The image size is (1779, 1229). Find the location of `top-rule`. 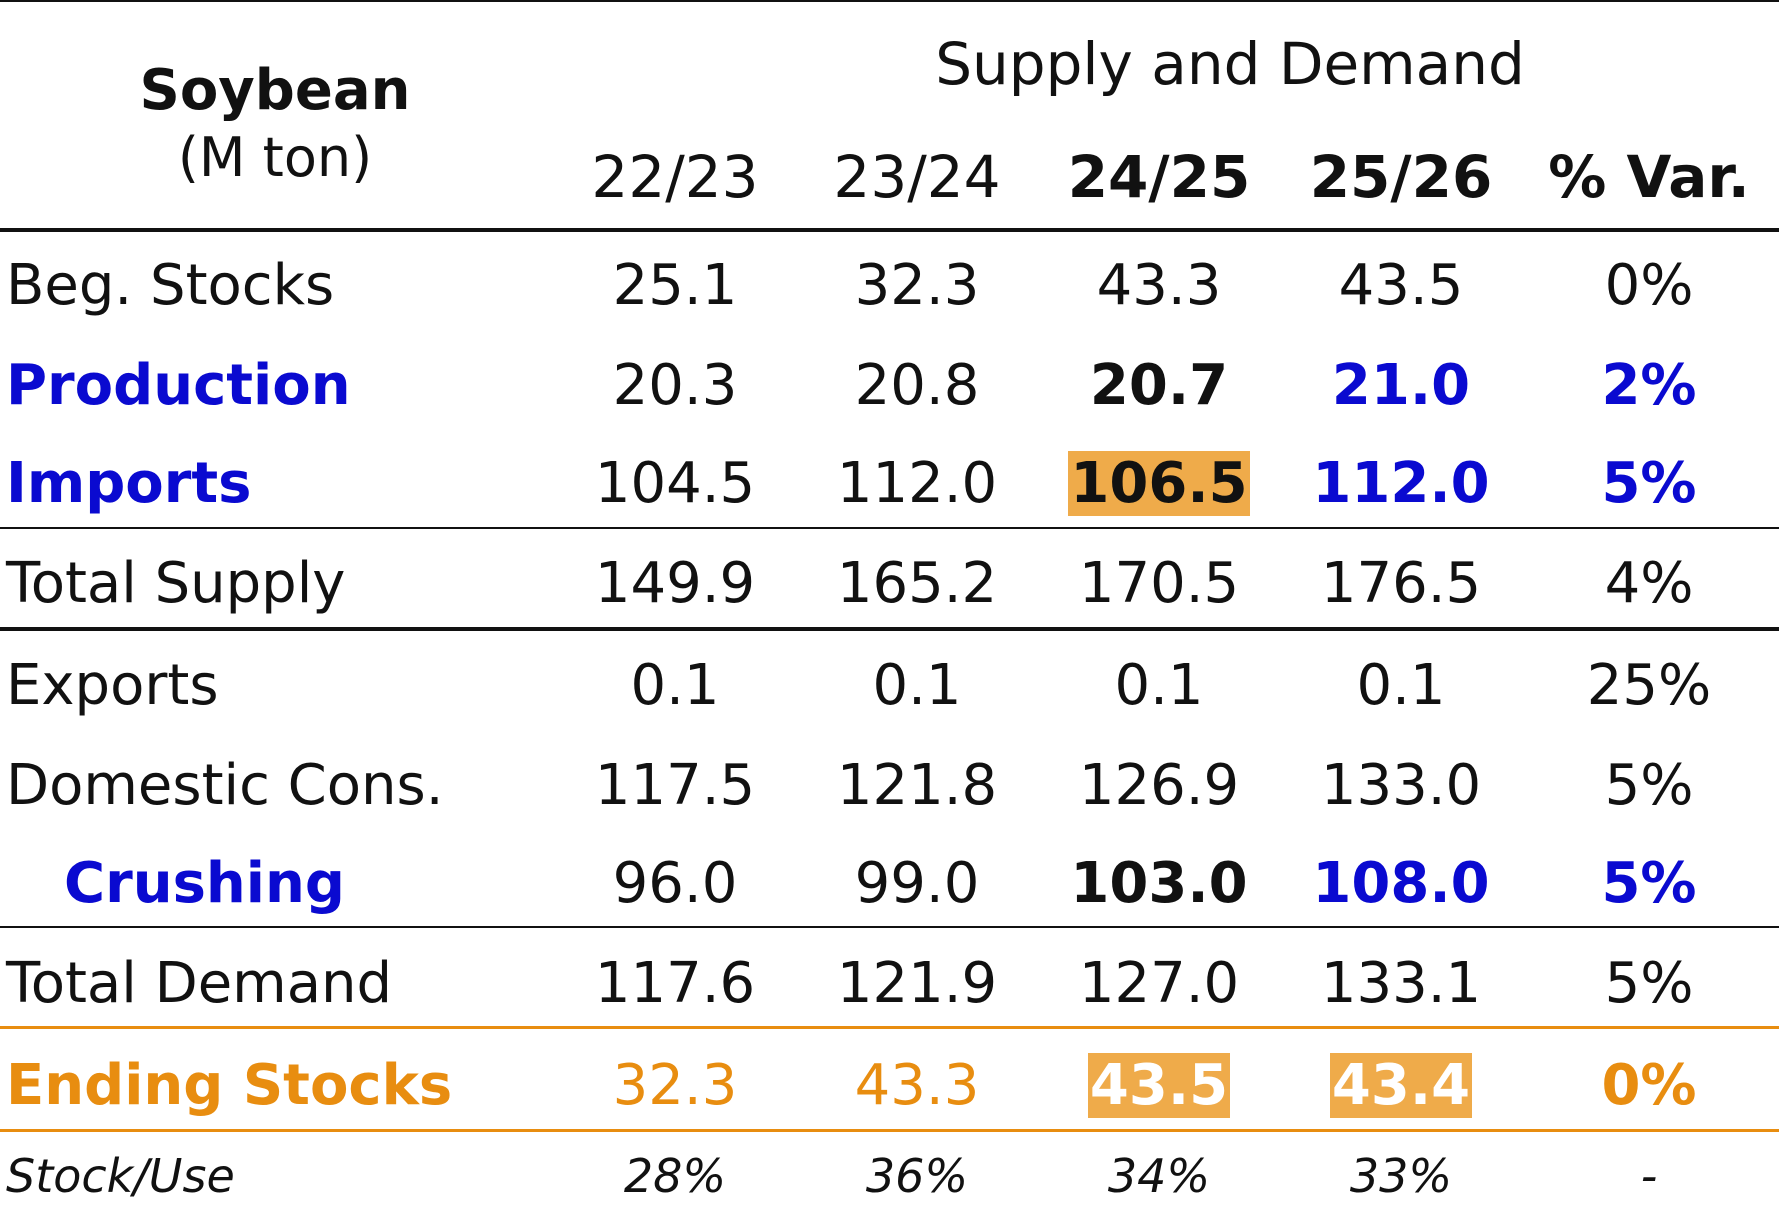

top-rule is located at coordinates (889, 1).